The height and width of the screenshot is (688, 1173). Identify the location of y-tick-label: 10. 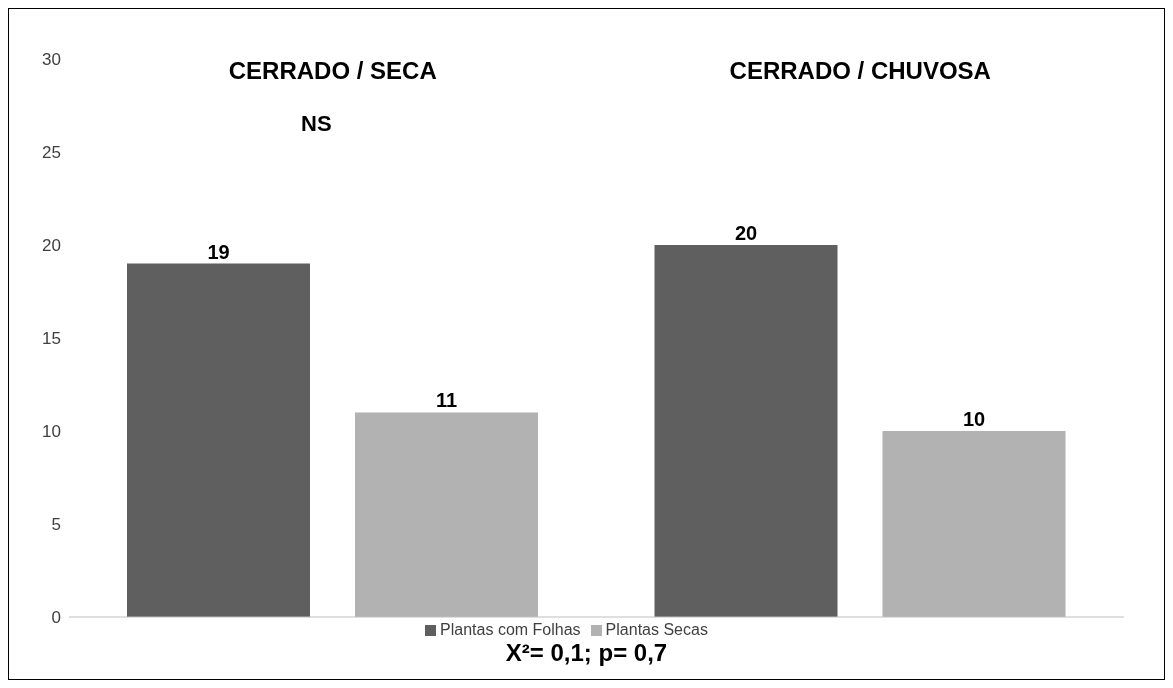
(51, 432).